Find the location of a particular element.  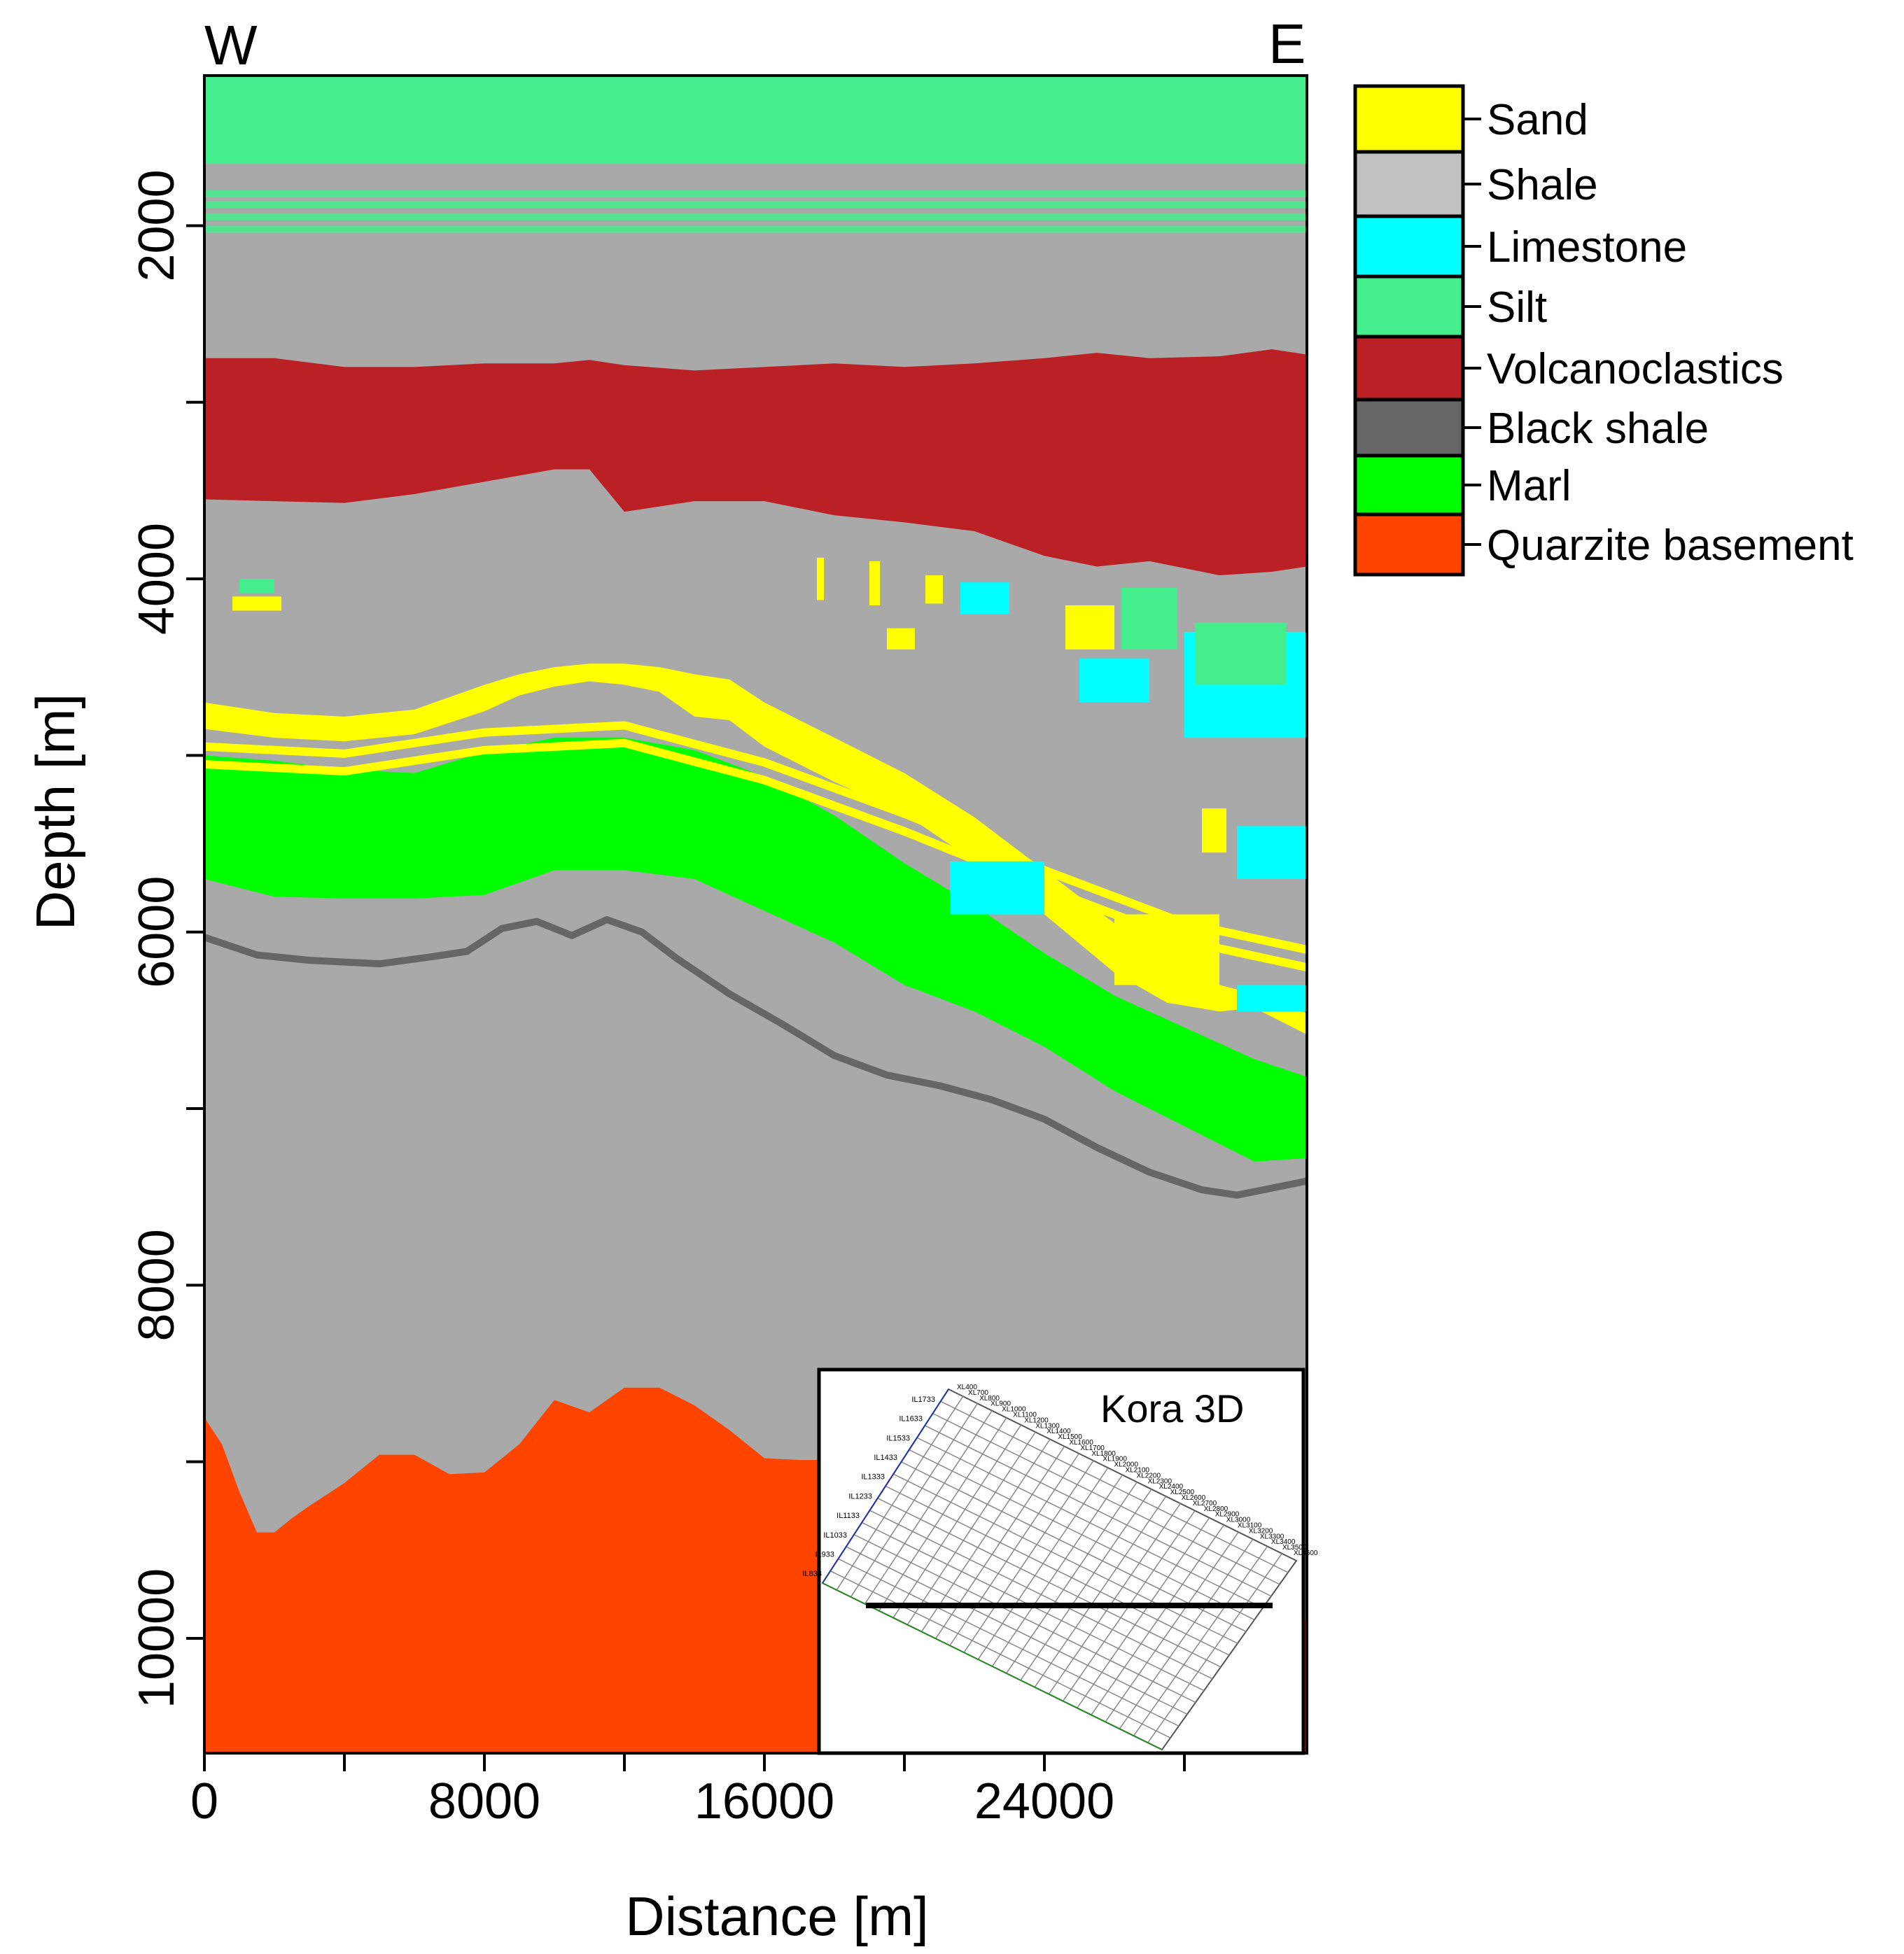

inset-crossline-label: XL700 is located at coordinates (978, 1393).